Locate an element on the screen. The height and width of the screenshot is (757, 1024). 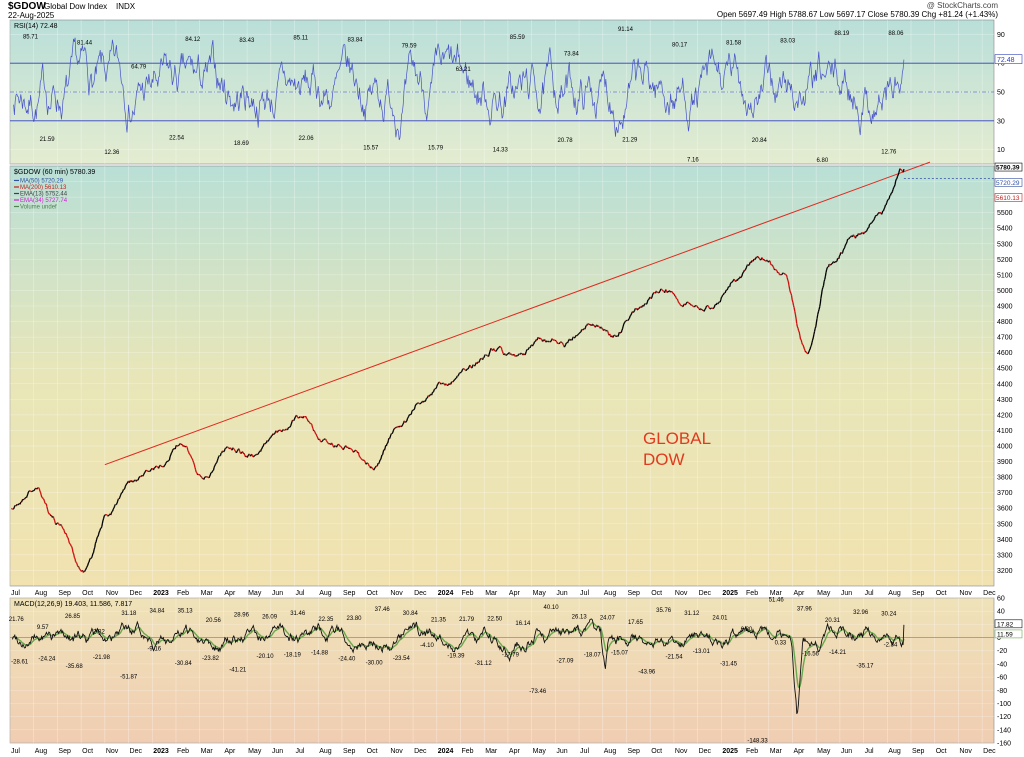
macd-tick-label: -160 is located at coordinates (1004, 744).